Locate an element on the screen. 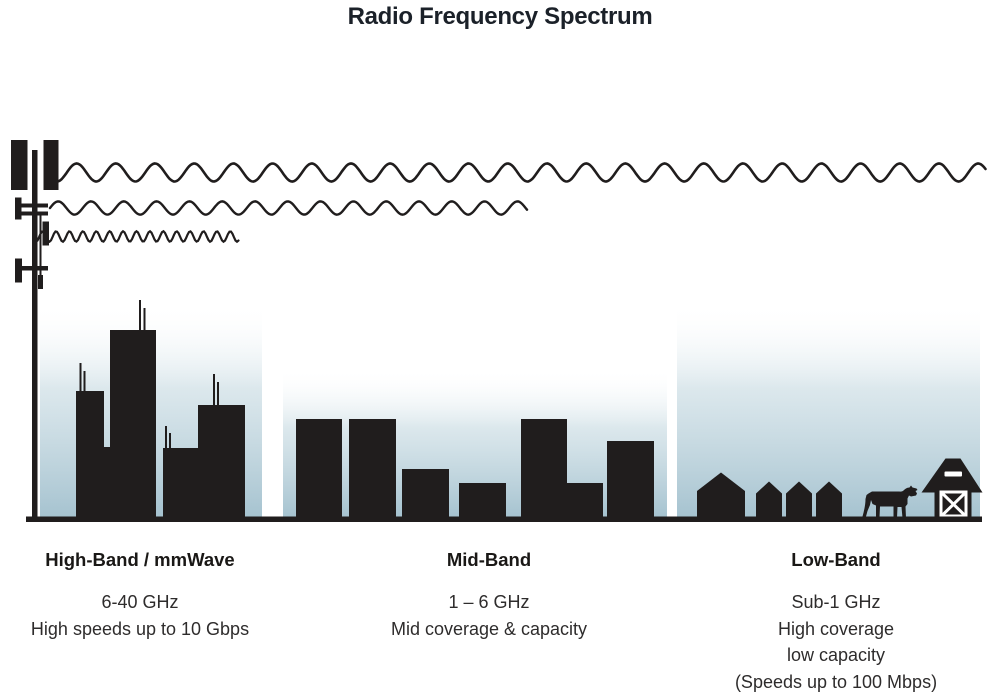 The width and height of the screenshot is (1000, 700). rural-farm is located at coordinates (840, 488).